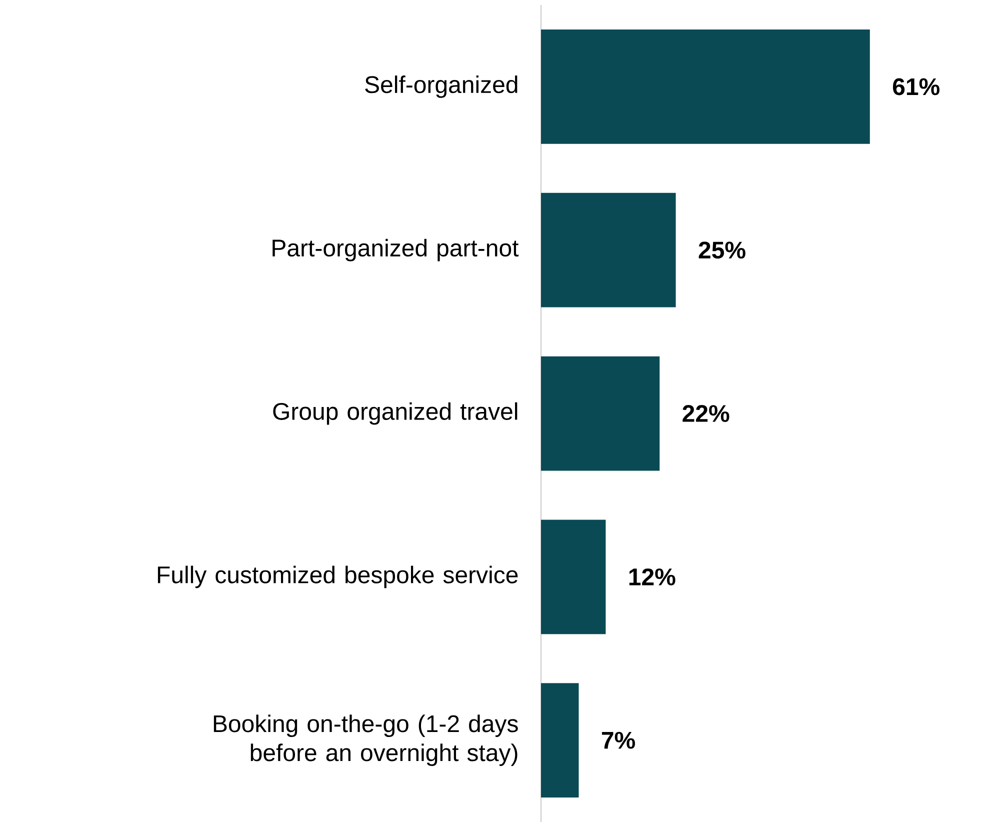  What do you see at coordinates (395, 250) in the screenshot?
I see `y-tick-label: Part-organized part-not` at bounding box center [395, 250].